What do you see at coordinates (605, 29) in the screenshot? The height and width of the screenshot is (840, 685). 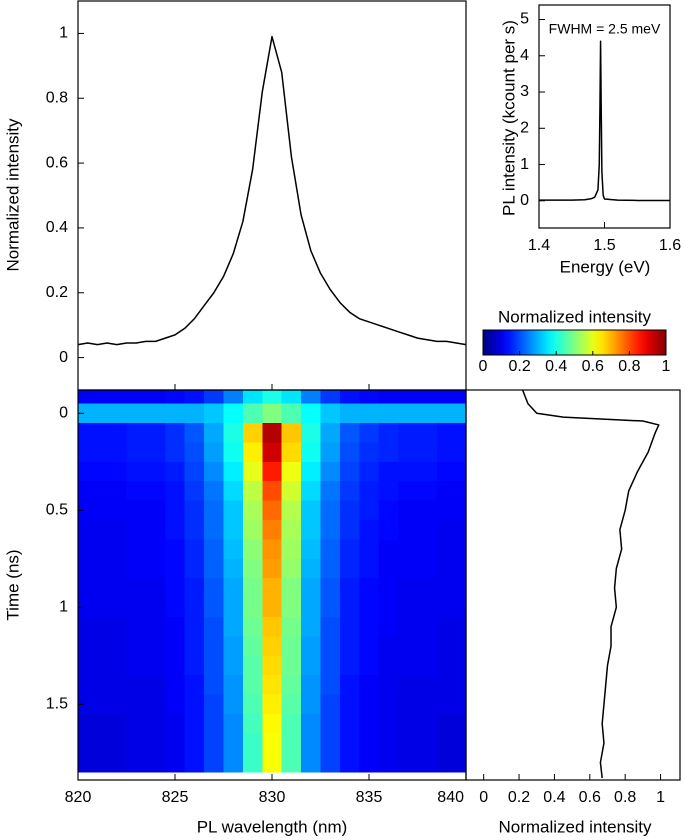 I see `annotation: FWHM = 2.5 meV` at bounding box center [605, 29].